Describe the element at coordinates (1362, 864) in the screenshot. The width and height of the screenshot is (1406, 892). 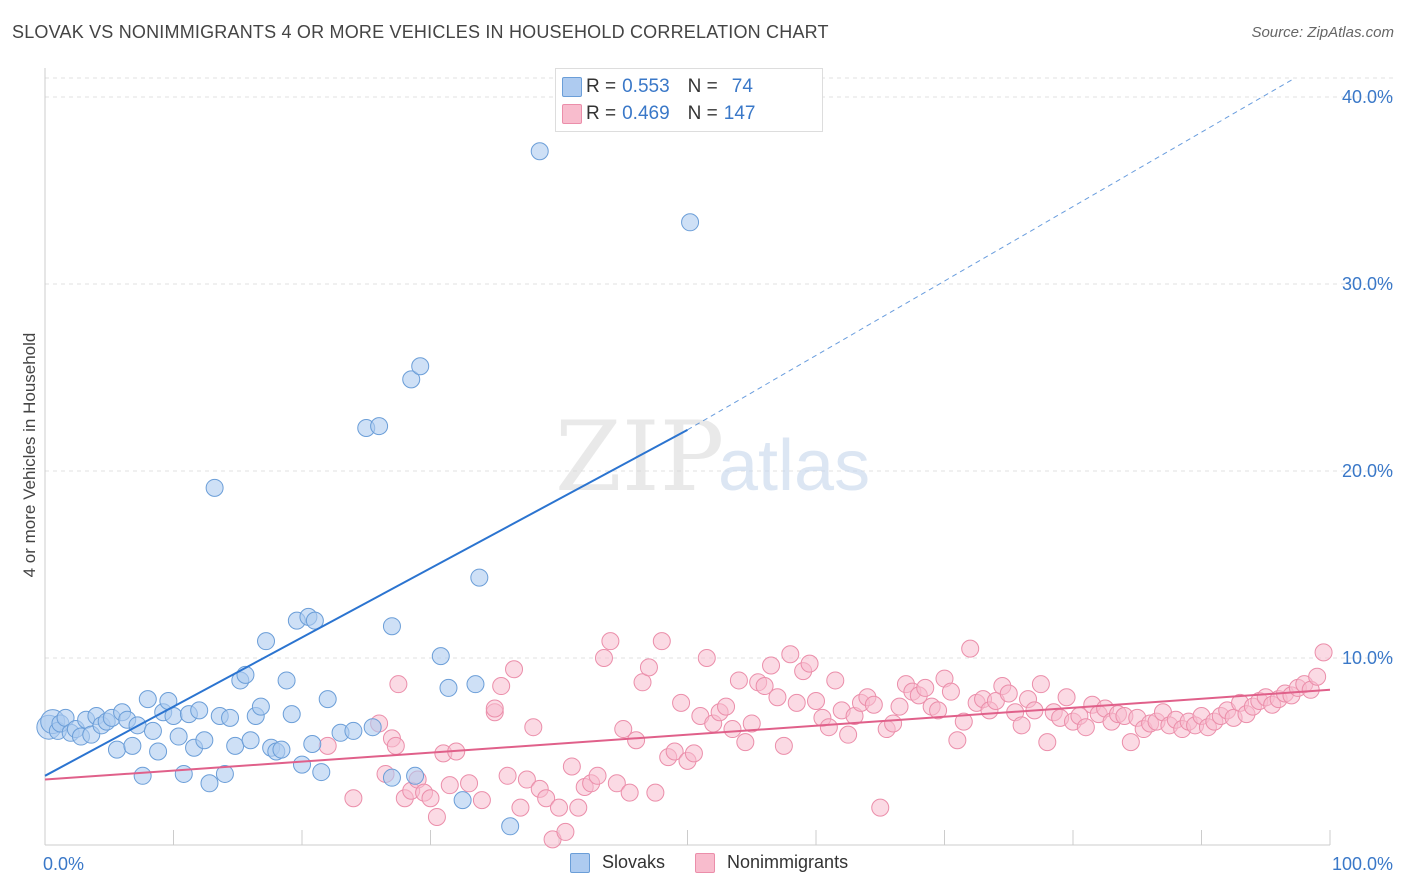
I see `x-tick-label: 100.0%` at that location.